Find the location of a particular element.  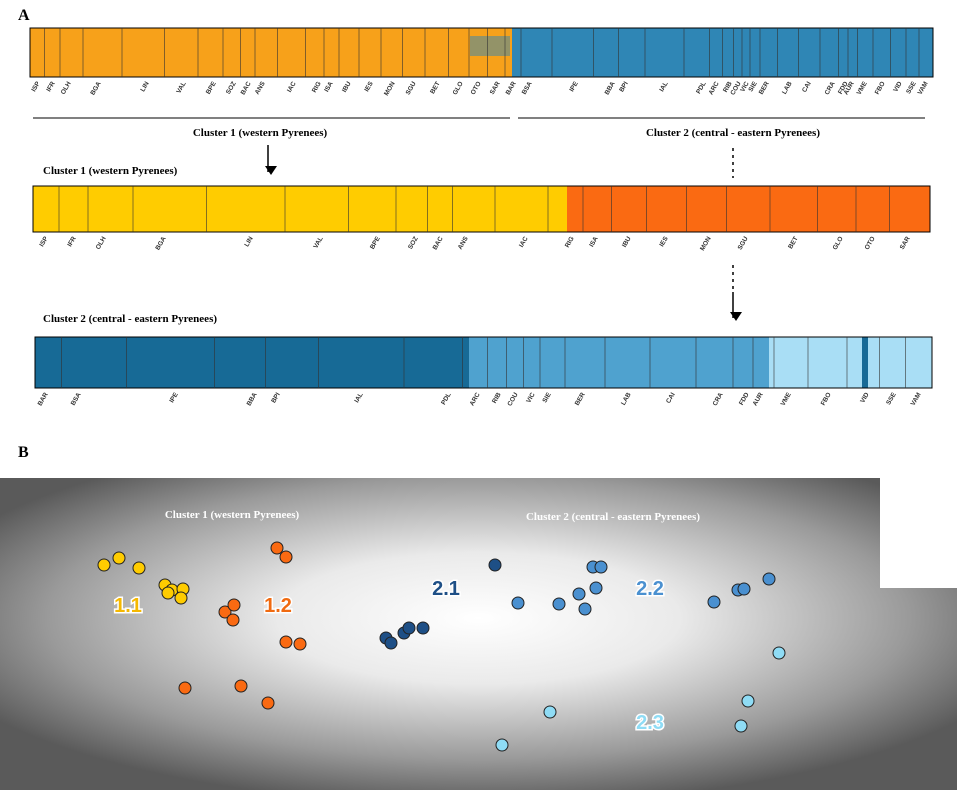

plot-title: Cluster 1 (western Pyrenees) is located at coordinates (110, 171).